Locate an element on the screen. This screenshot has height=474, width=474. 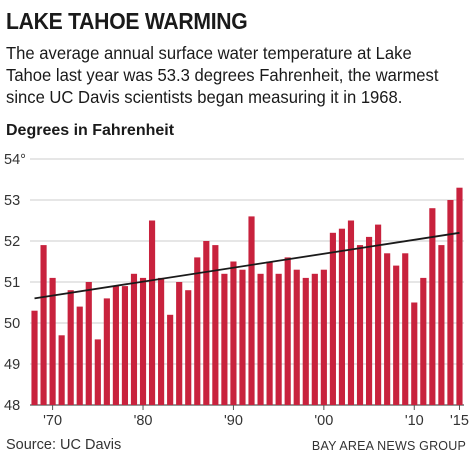
x-tick-label: '80 is located at coordinates (143, 421).